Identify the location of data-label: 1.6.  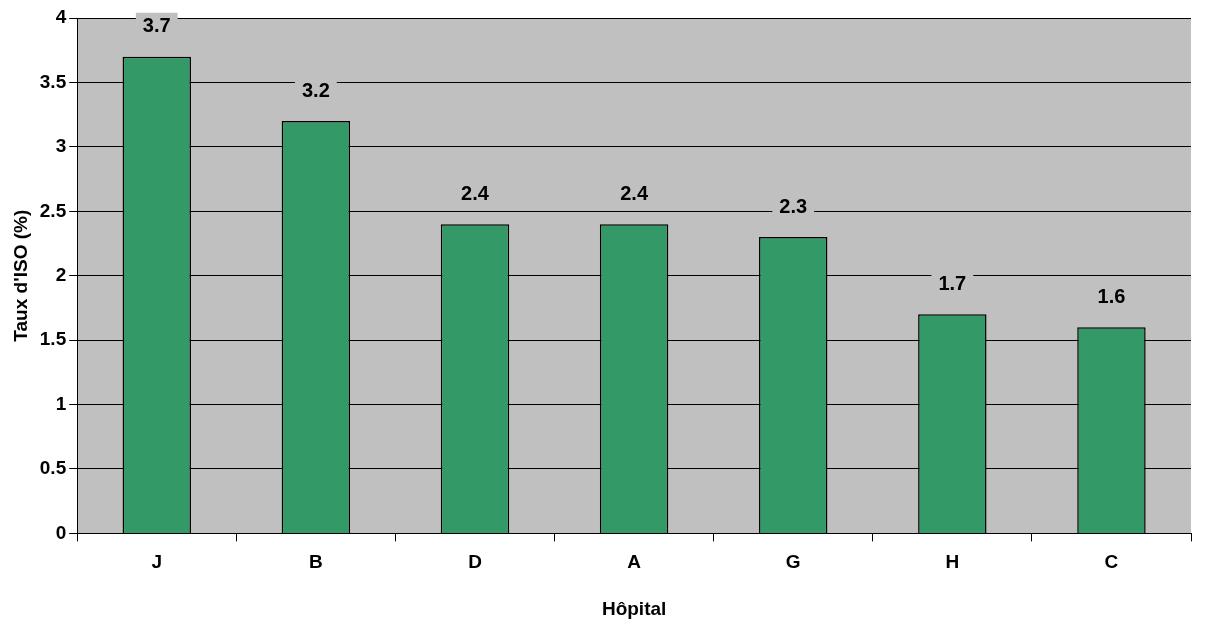
(1111, 295).